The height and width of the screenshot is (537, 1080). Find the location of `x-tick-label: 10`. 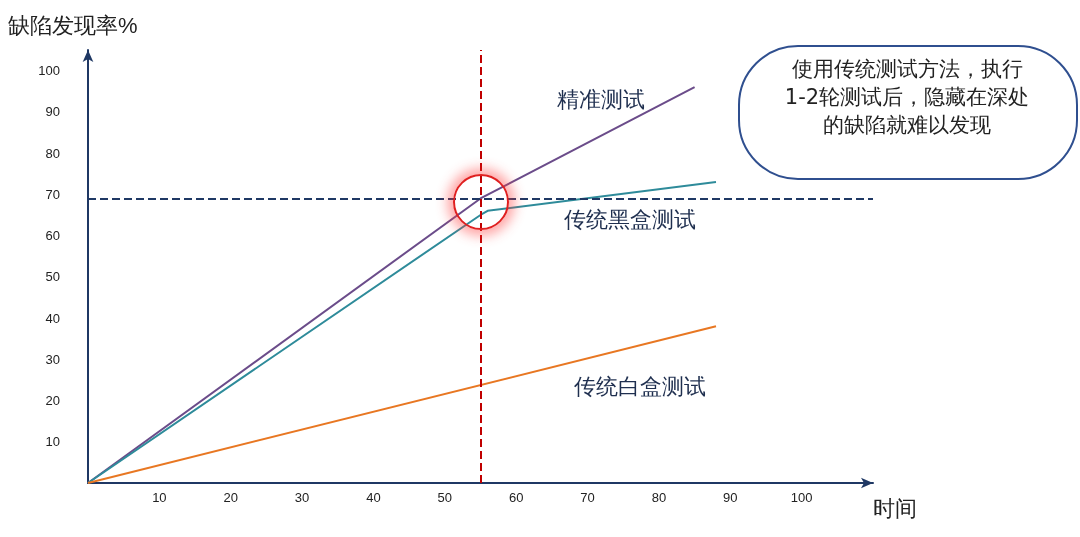

x-tick-label: 10 is located at coordinates (159, 497).